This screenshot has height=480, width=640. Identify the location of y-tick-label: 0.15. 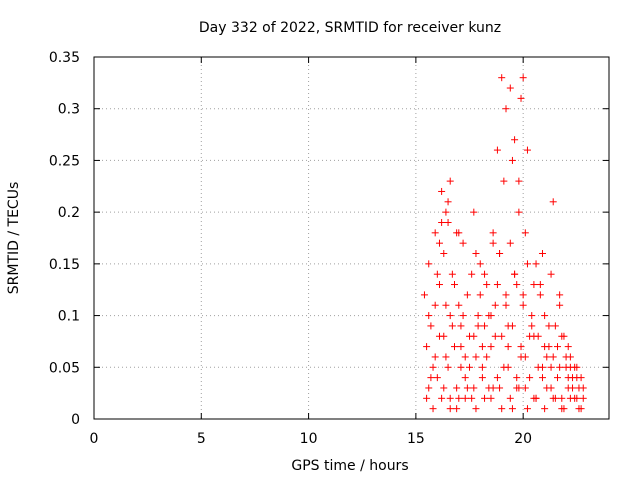
(64, 265).